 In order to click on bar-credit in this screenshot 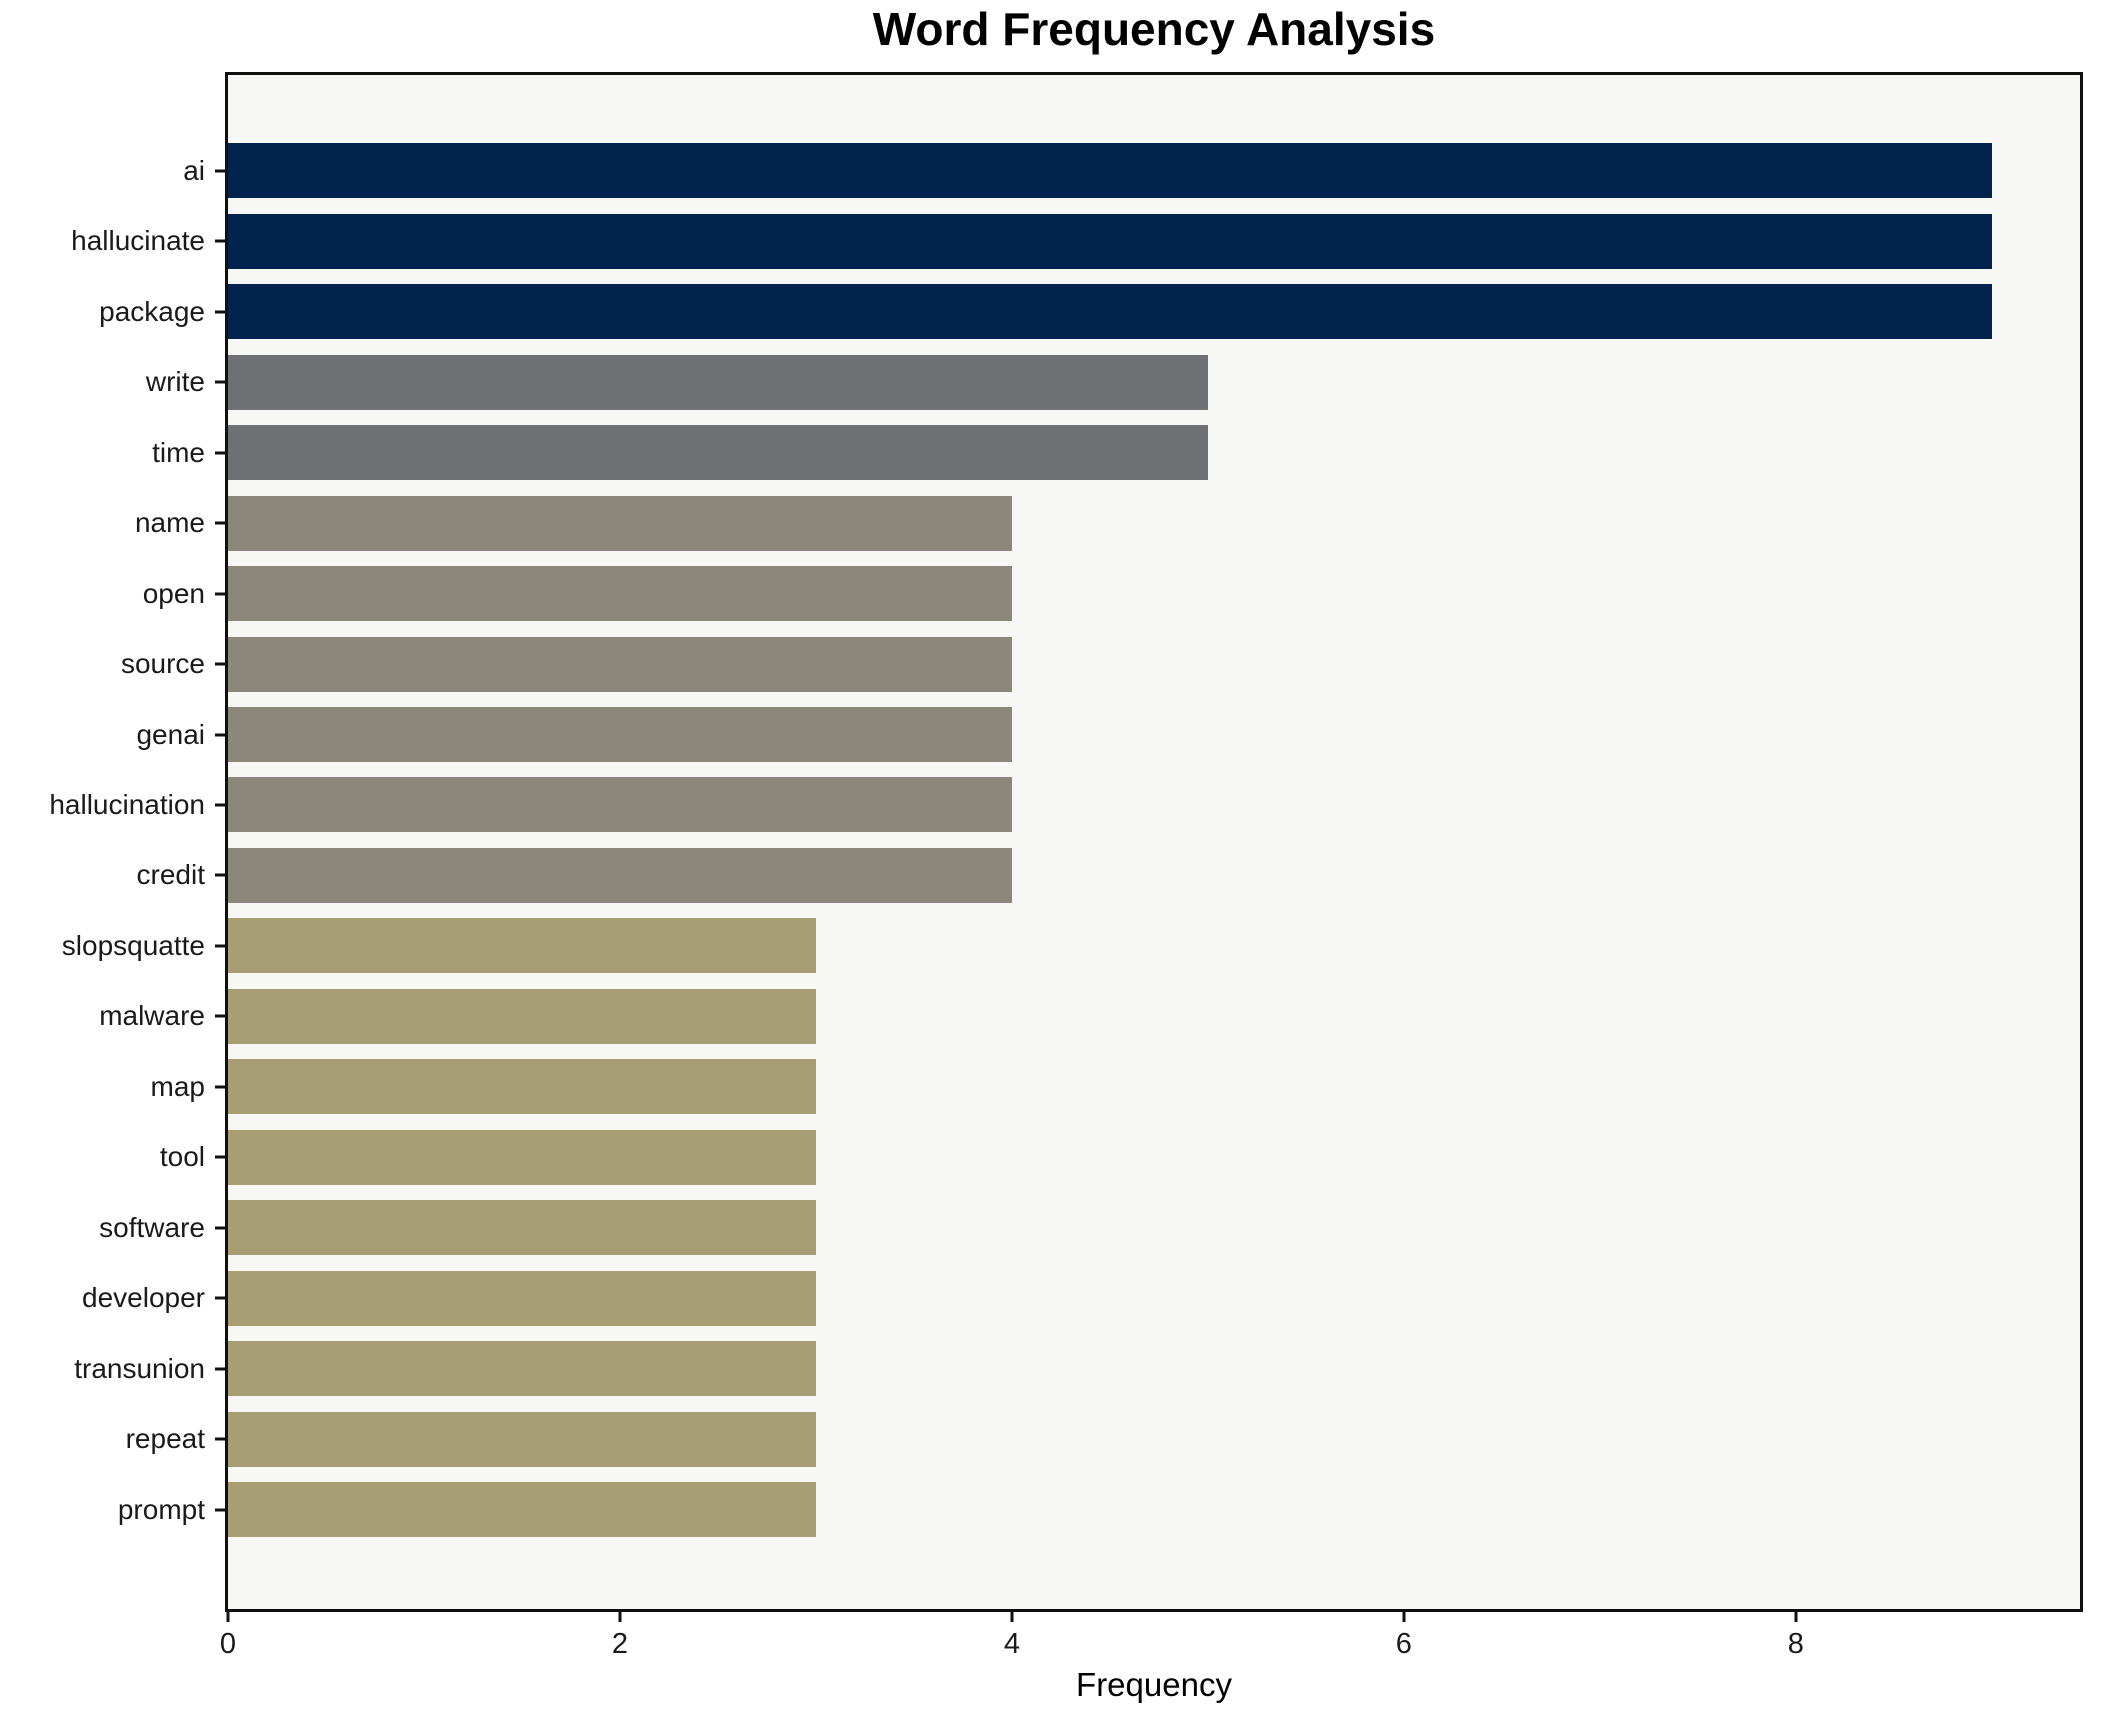, I will do `click(620, 875)`.